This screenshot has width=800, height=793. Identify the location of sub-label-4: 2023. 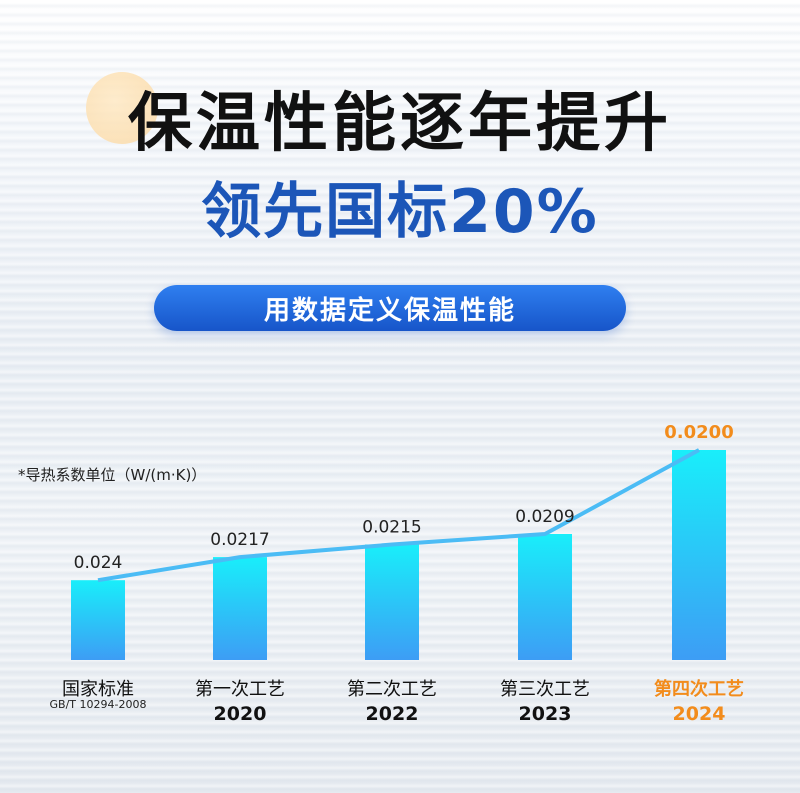
(545, 714).